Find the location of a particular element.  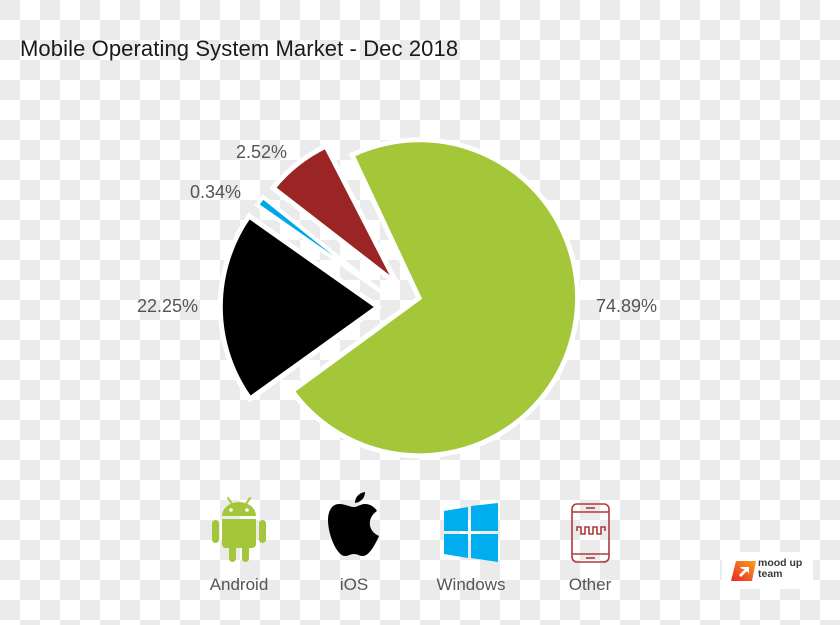

legend-item-ios: iOS is located at coordinates (354, 542).